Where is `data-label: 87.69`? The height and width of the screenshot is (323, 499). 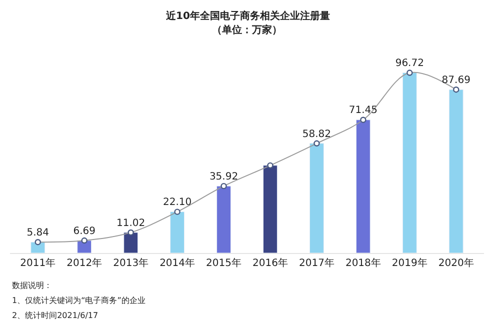
data-label: 87.69 is located at coordinates (456, 80).